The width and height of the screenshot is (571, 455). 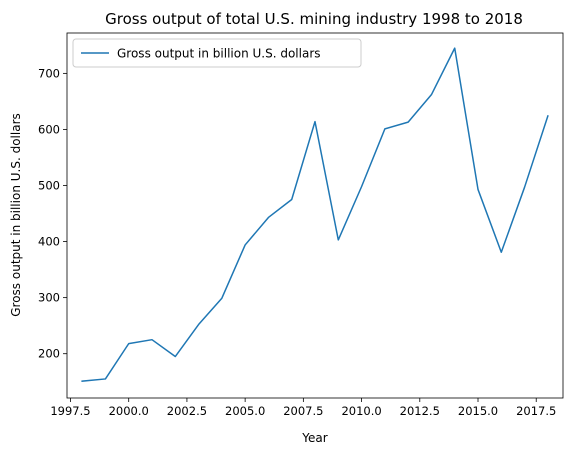 I want to click on x-tick-label: 2015.0, so click(x=478, y=411).